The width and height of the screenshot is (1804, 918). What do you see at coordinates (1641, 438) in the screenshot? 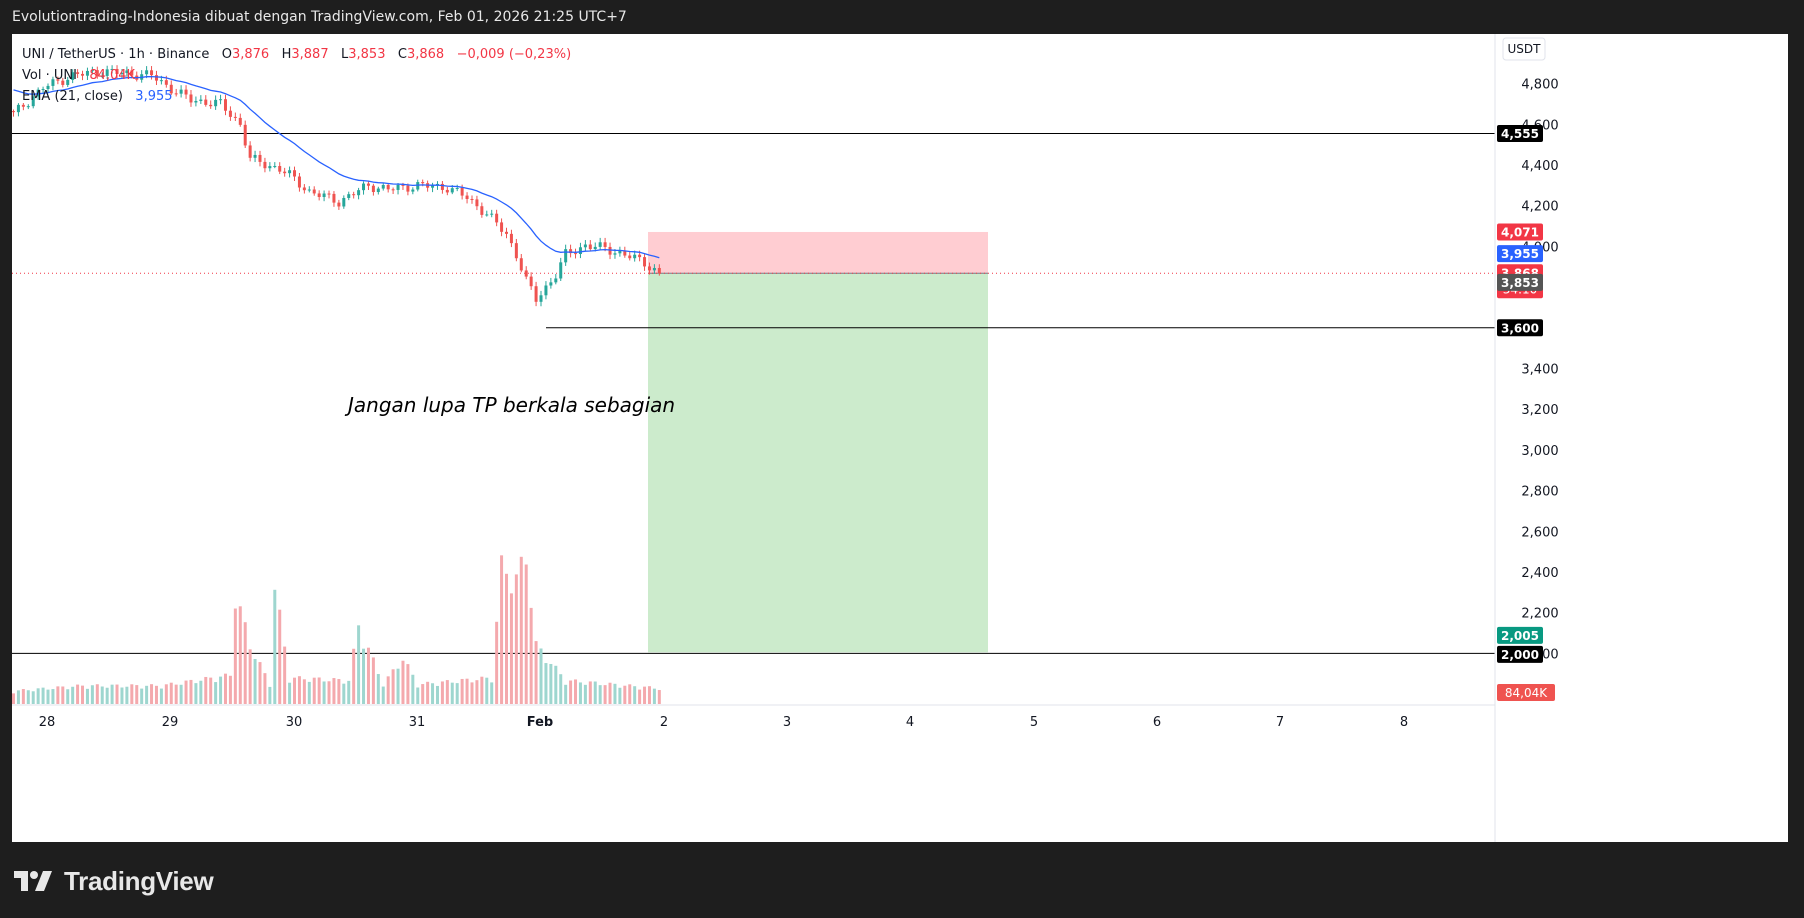
I see `price-axis` at bounding box center [1641, 438].